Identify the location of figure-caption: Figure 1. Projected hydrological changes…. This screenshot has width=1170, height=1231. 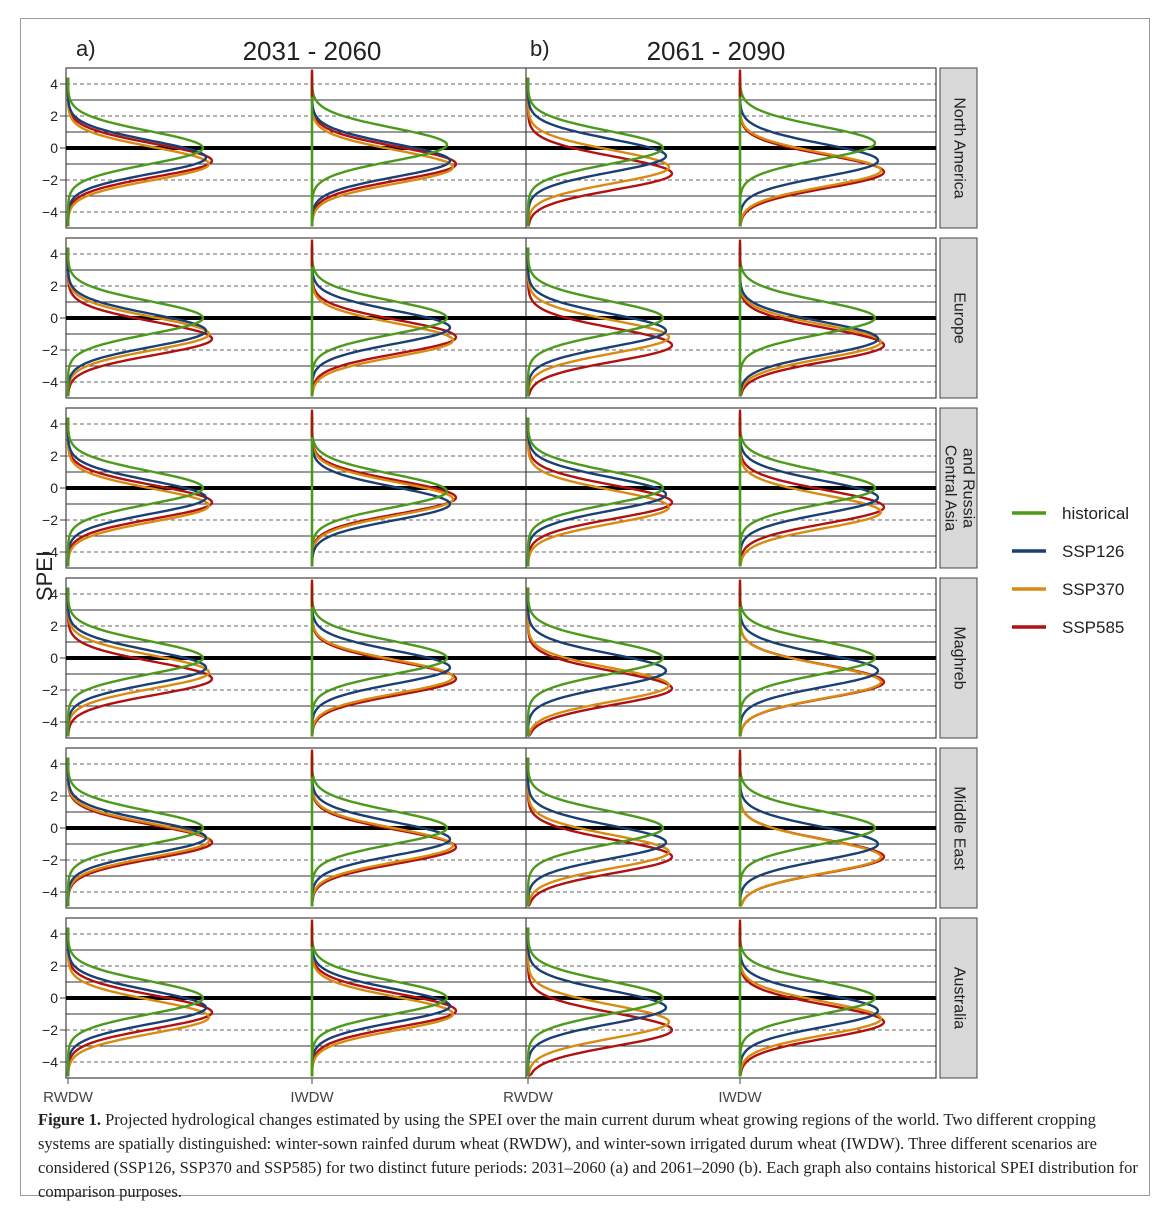
(588, 1156).